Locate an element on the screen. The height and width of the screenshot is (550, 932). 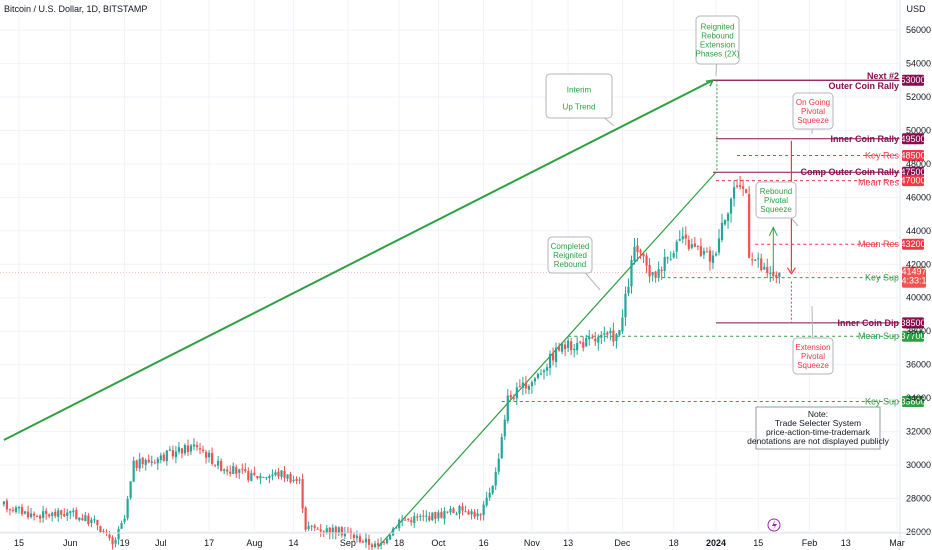
level-price-tag-text: 43200 is located at coordinates (912, 244).